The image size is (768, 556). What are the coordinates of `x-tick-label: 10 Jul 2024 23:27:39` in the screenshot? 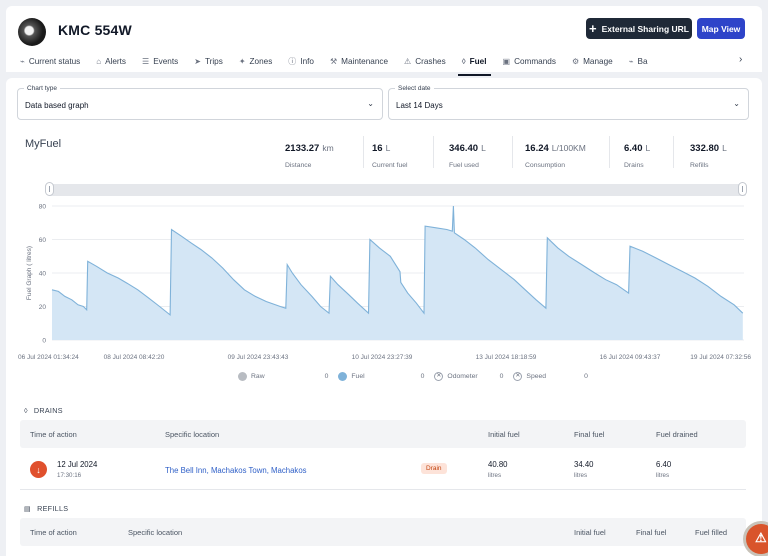 It's located at (382, 357).